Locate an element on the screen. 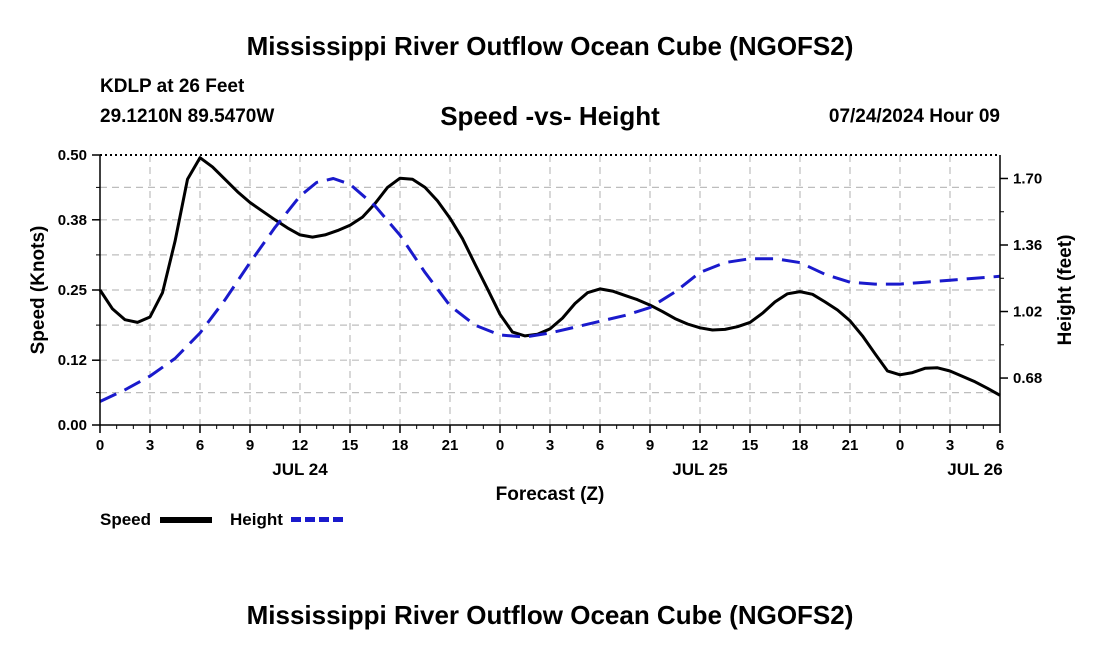  y-tick-label-right: 1.02 is located at coordinates (1027, 312).